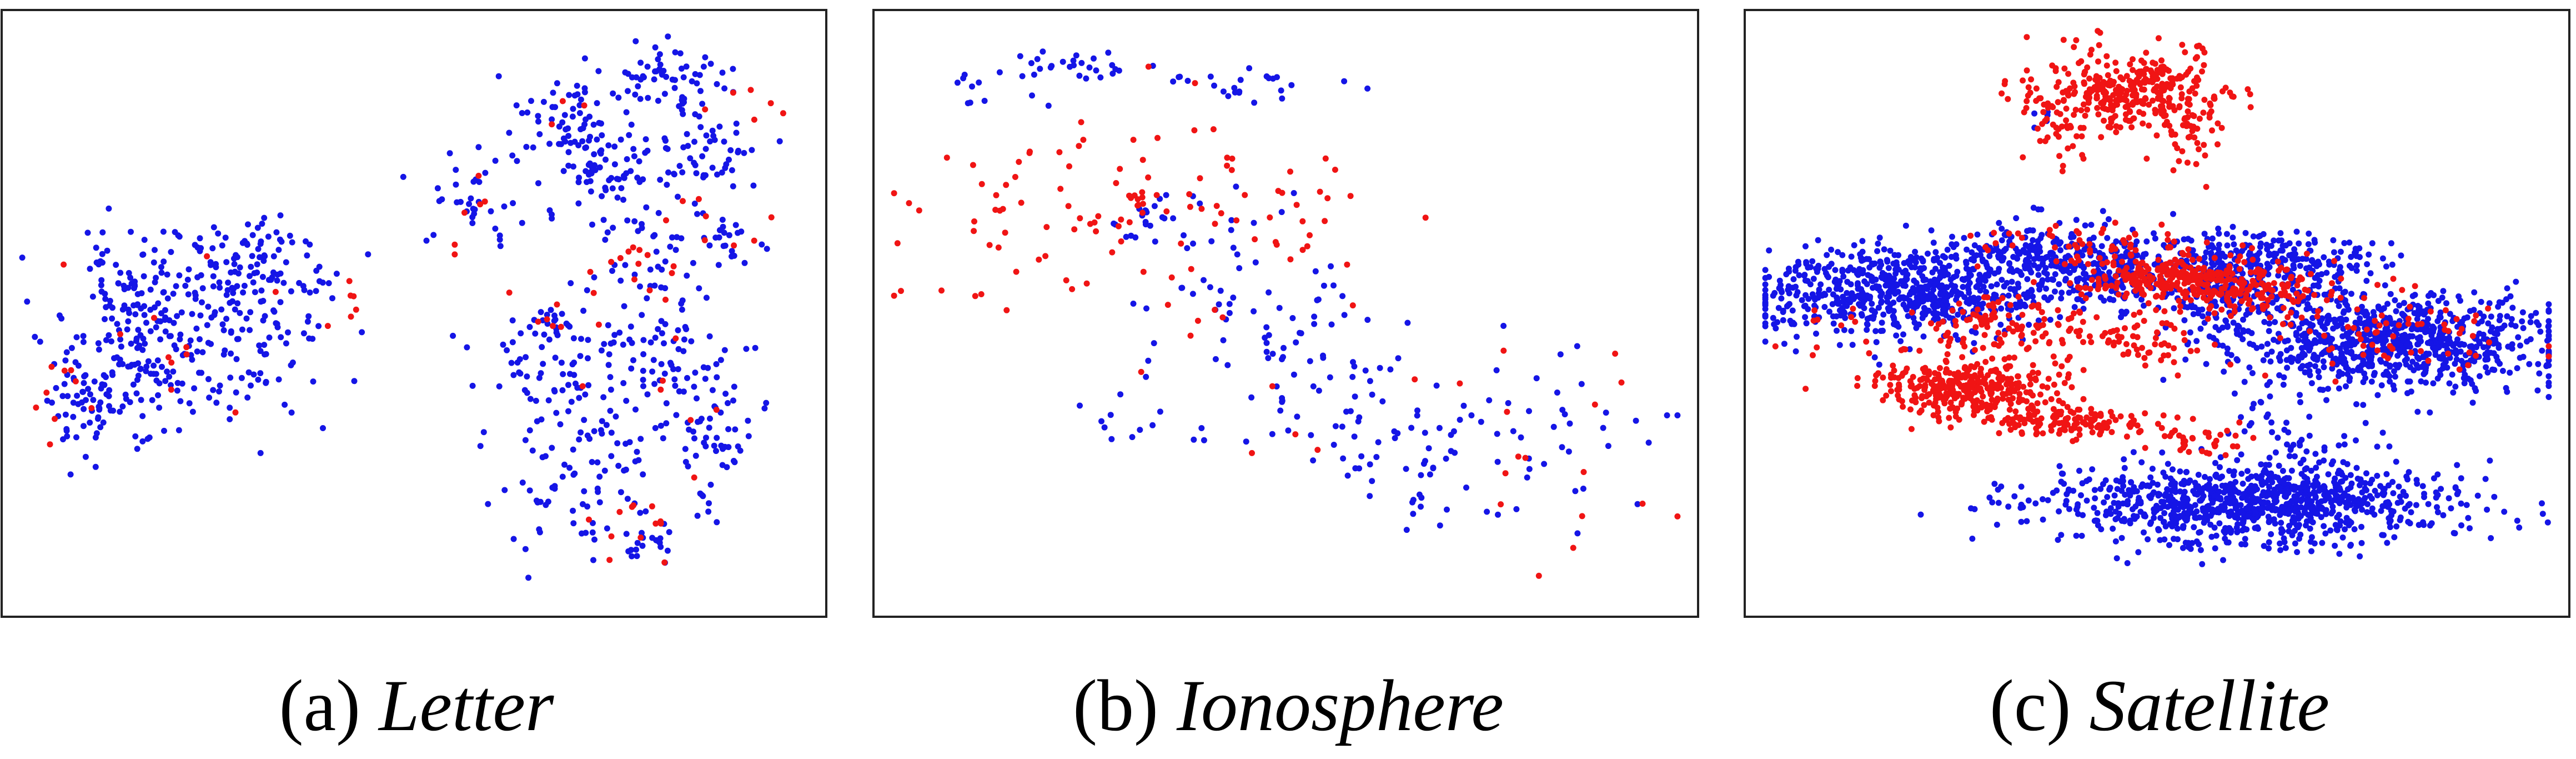  I want to click on caption-ionosphere: (b) Ionosphere, so click(1288, 705).